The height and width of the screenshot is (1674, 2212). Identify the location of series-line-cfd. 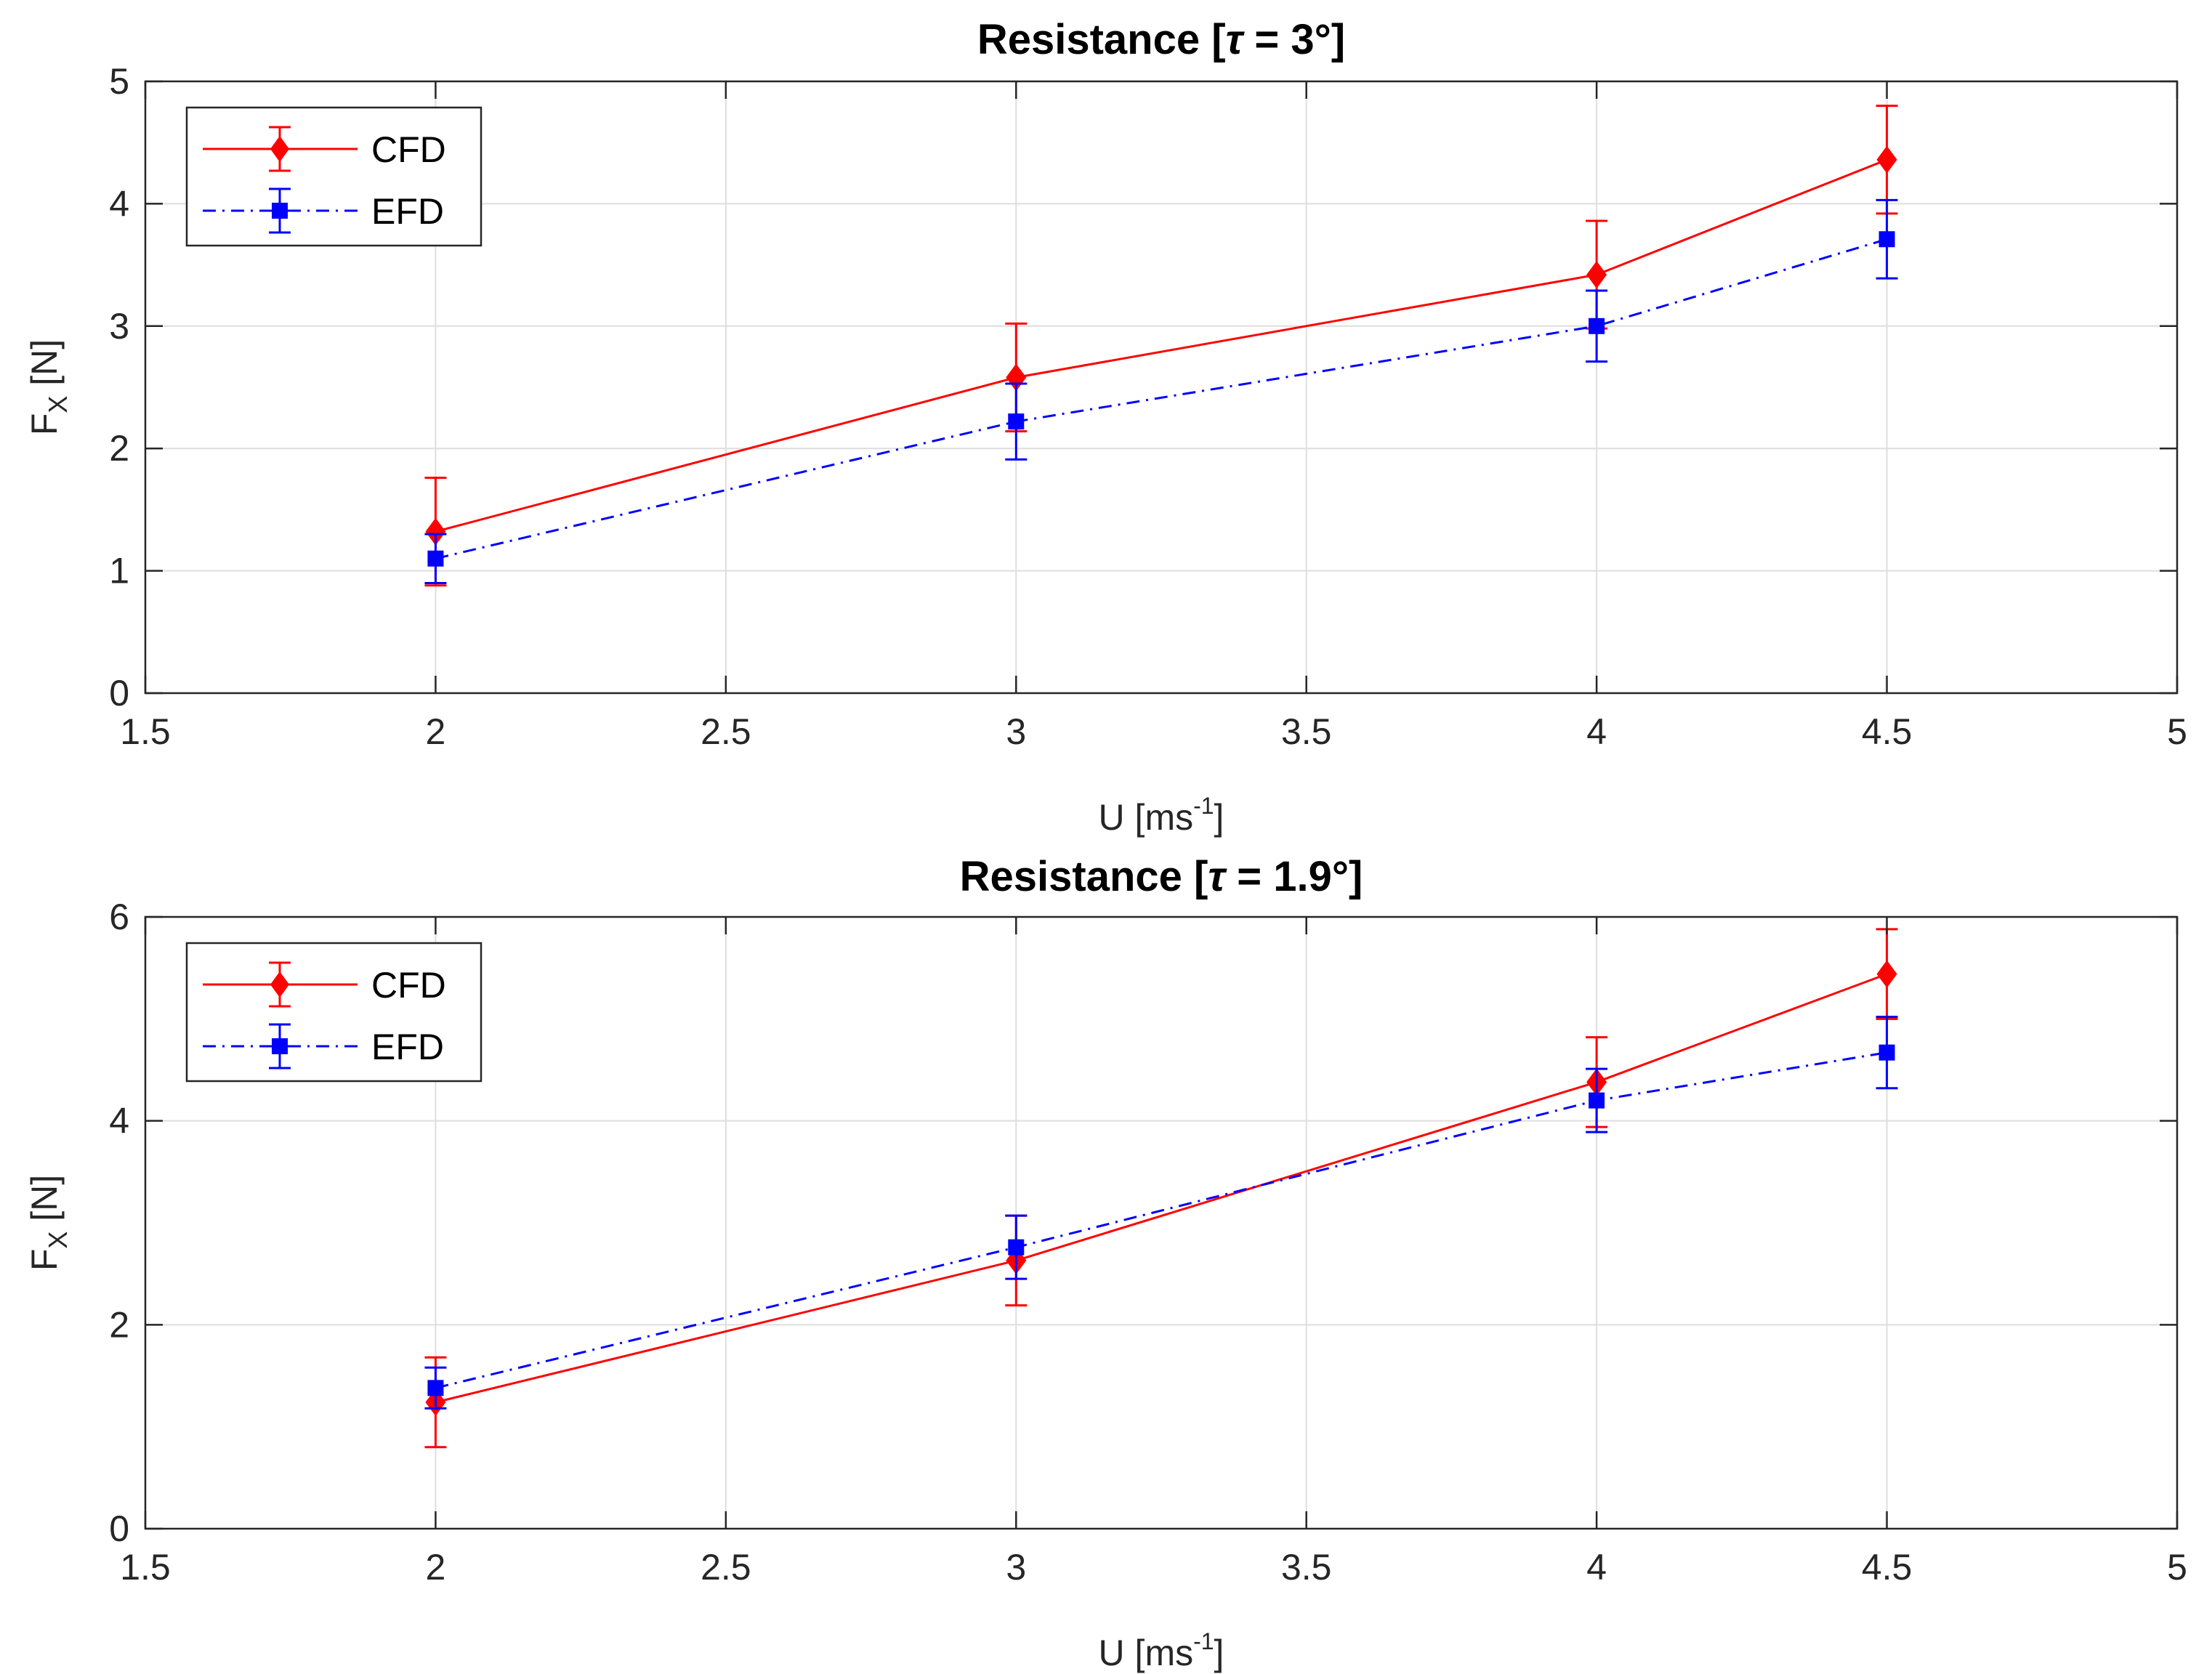
(1161, 345).